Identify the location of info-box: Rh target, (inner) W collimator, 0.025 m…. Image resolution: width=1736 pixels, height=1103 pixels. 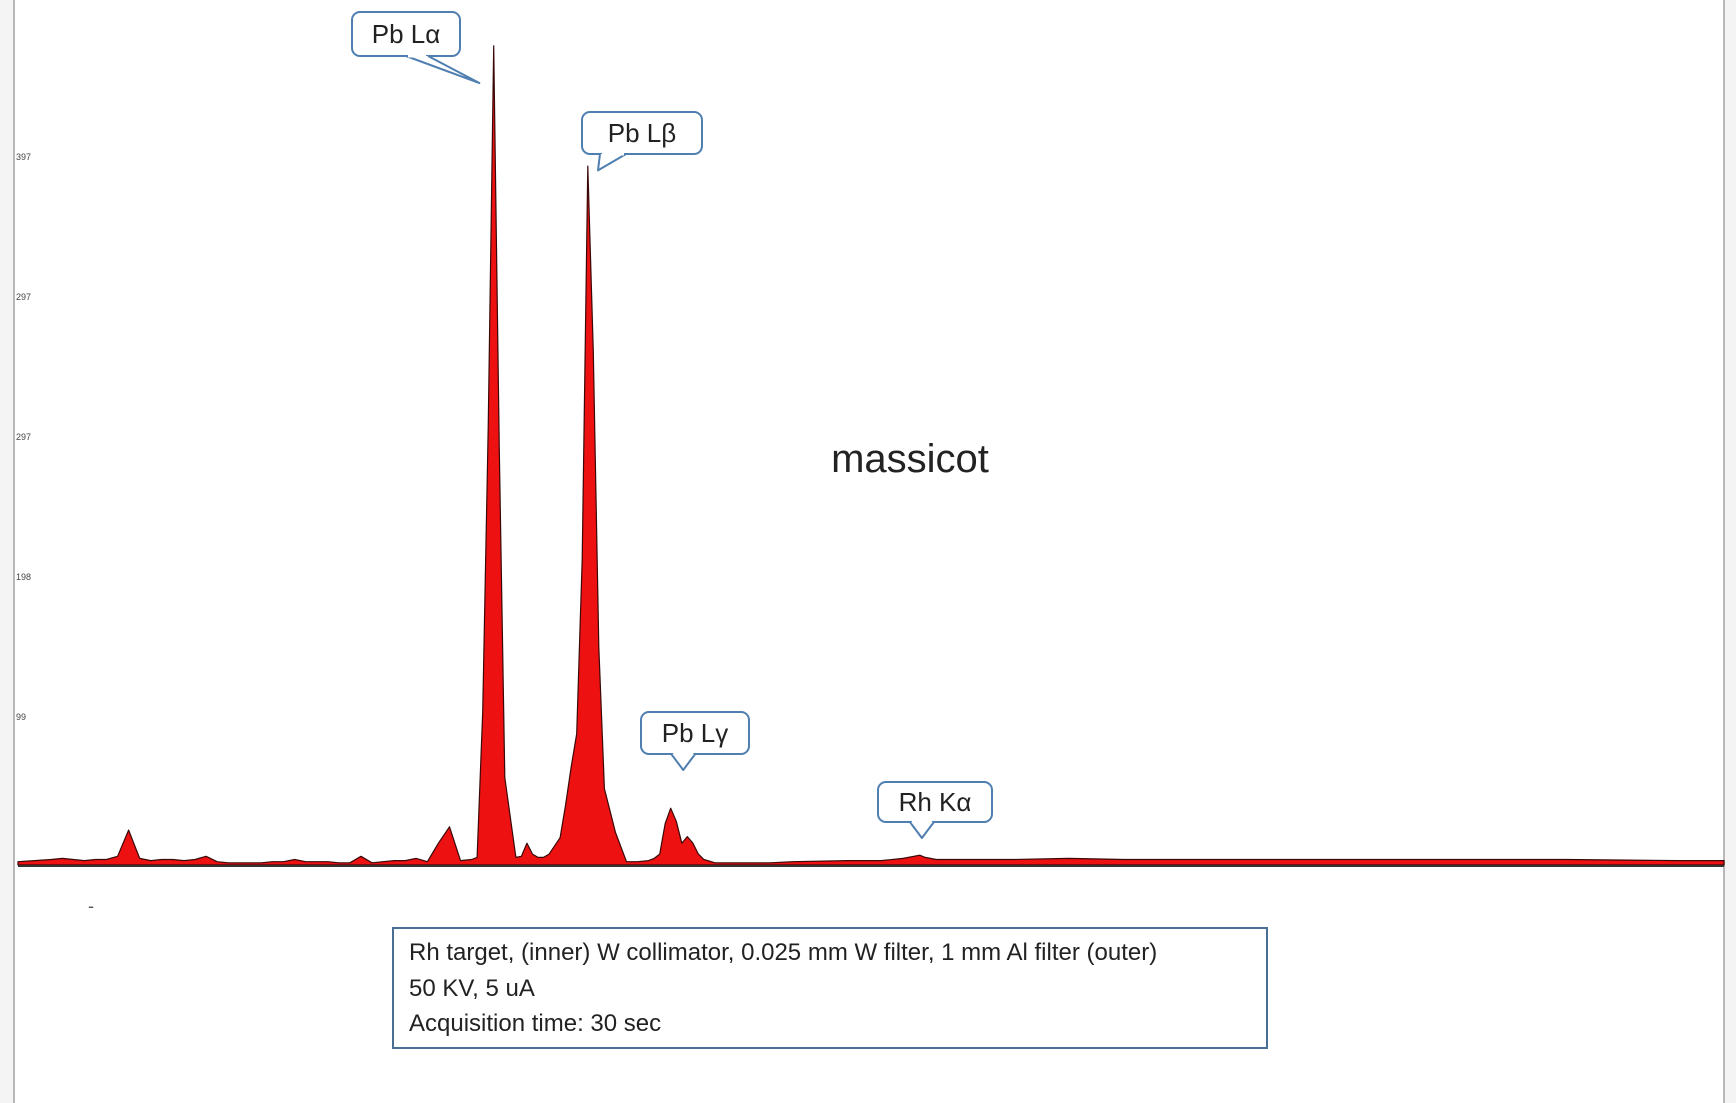
(830, 988).